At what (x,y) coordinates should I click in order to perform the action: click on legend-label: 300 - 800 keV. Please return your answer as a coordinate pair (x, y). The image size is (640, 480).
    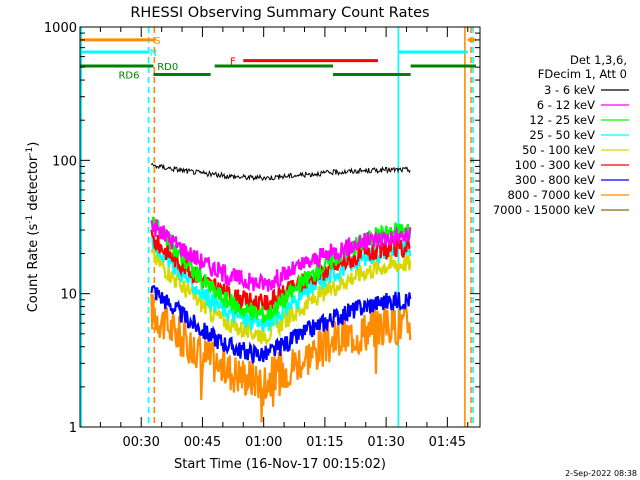
    Looking at the image, I should click on (555, 180).